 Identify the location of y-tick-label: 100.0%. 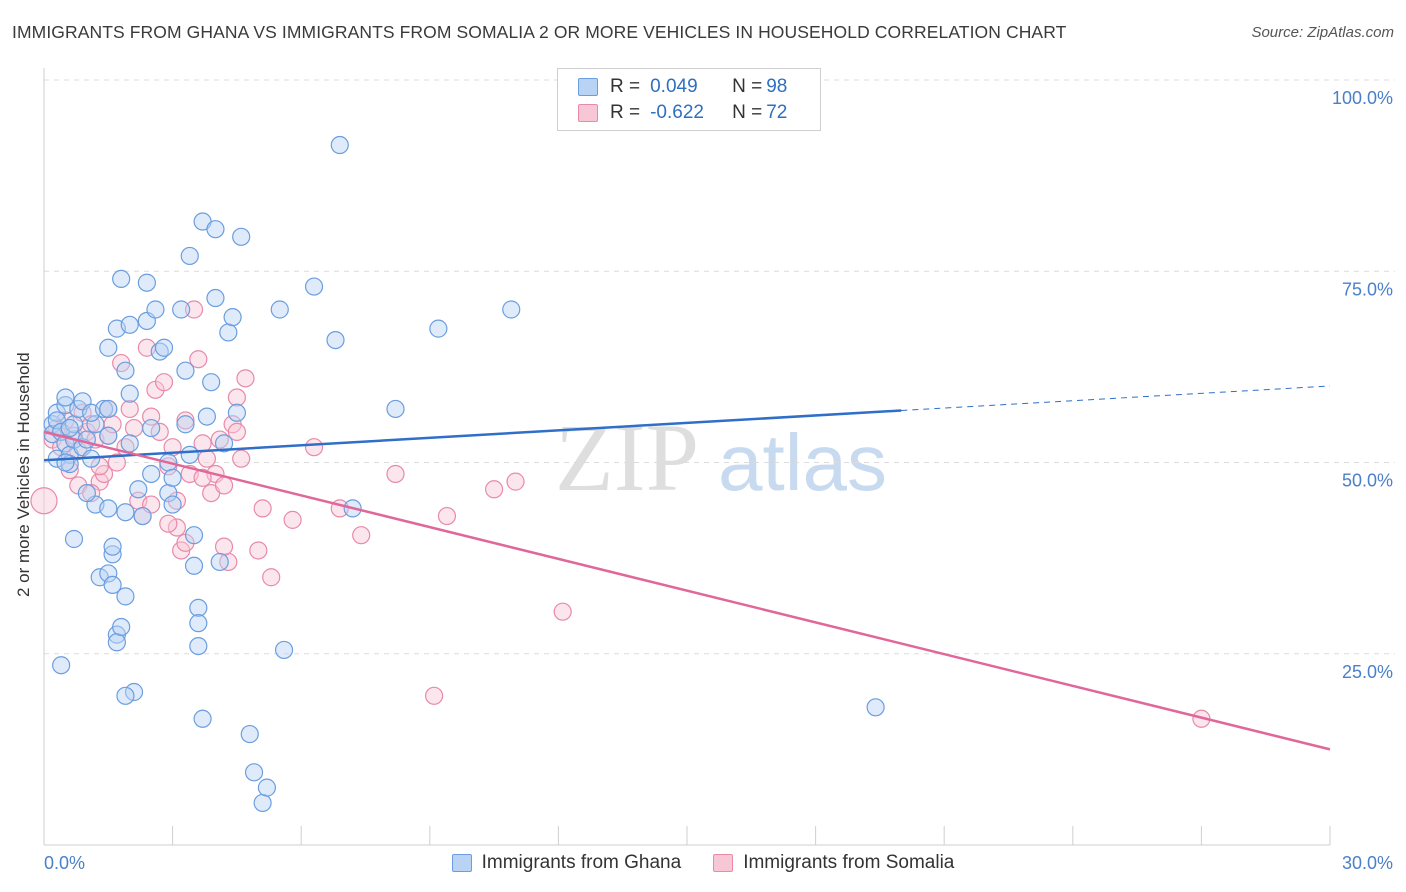
(1362, 98).